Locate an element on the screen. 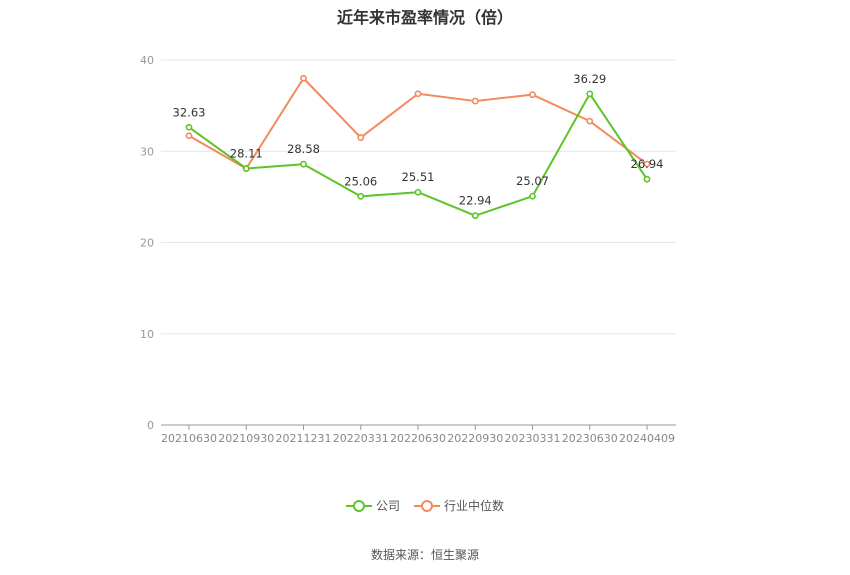 This screenshot has height=575, width=850. data-label: 25.07 is located at coordinates (532, 181).